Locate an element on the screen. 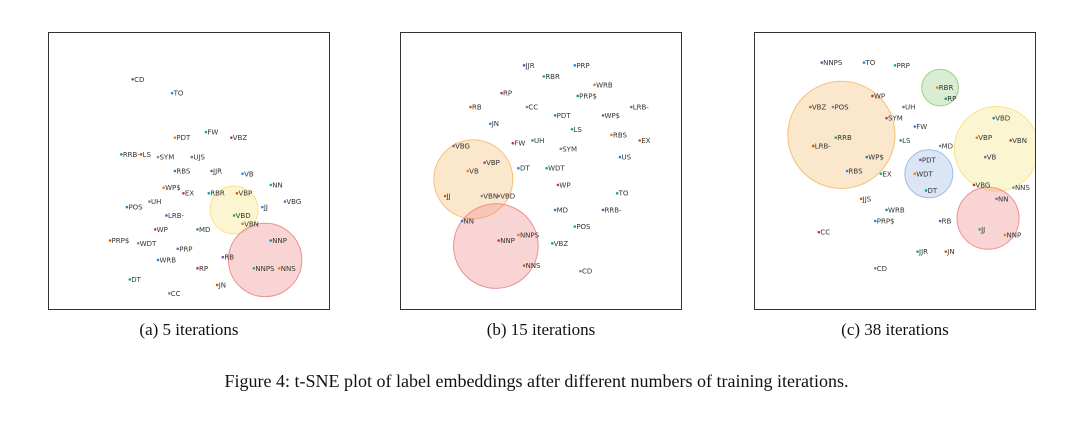  point-vbp is located at coordinates (977, 137).